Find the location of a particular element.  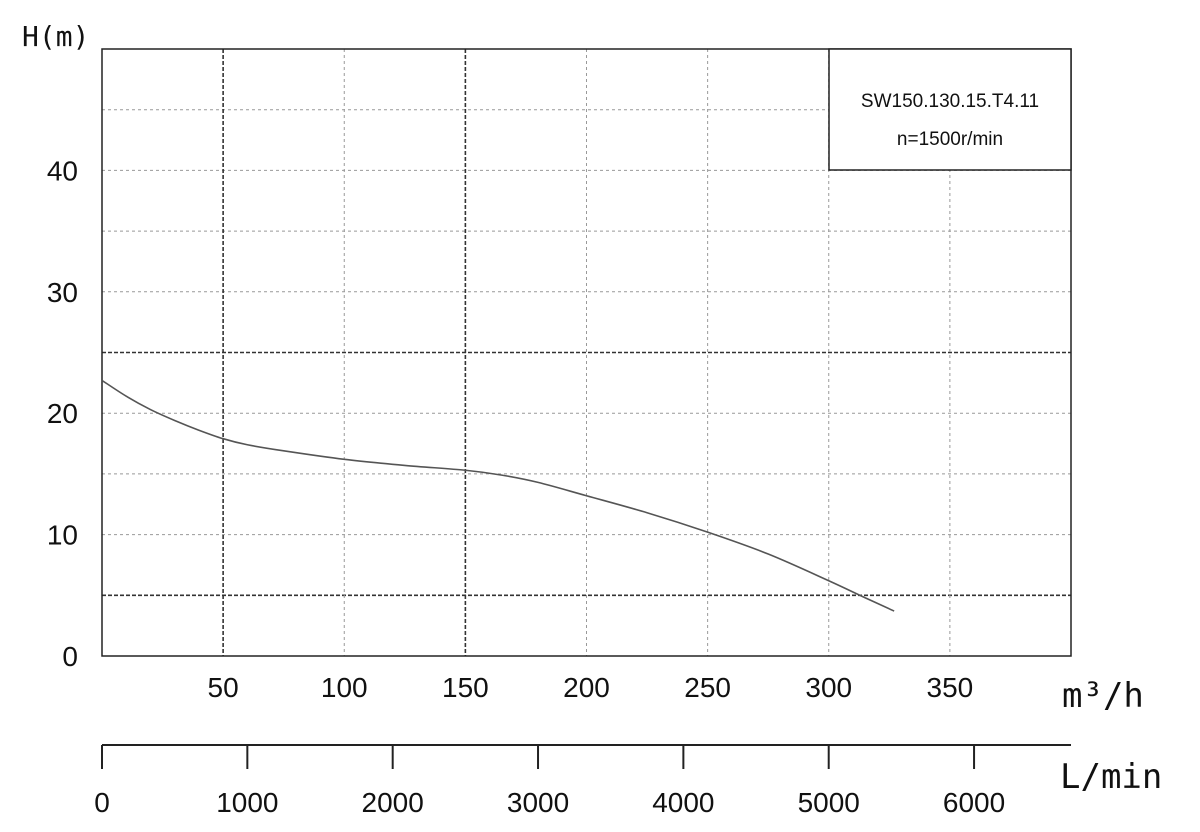

x-axis-unit-label: m³/h is located at coordinates (1103, 696).